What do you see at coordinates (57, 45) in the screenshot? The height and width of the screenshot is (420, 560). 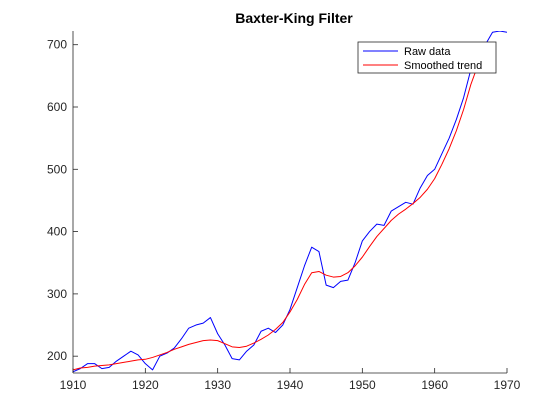 I see `y-tick-label: 700` at bounding box center [57, 45].